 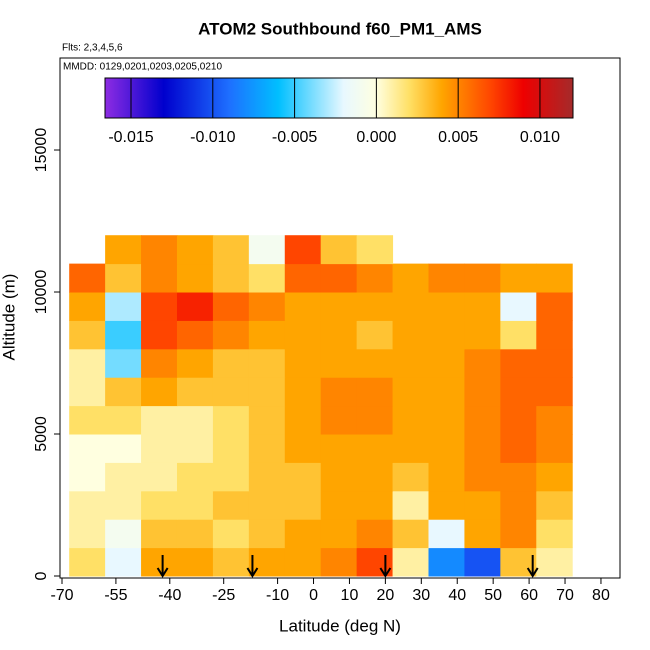 I want to click on colorbar-tick-label: -0.005, so click(x=294, y=137).